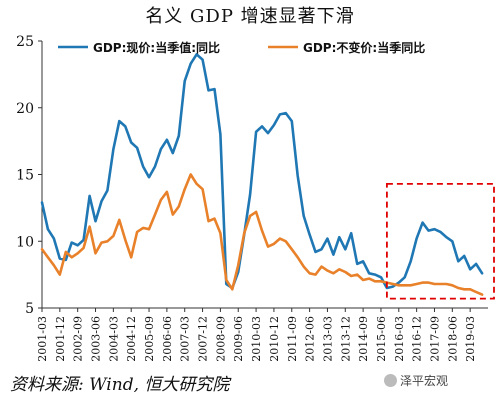  I want to click on x-tick-label: 2011-09, so click(292, 339).